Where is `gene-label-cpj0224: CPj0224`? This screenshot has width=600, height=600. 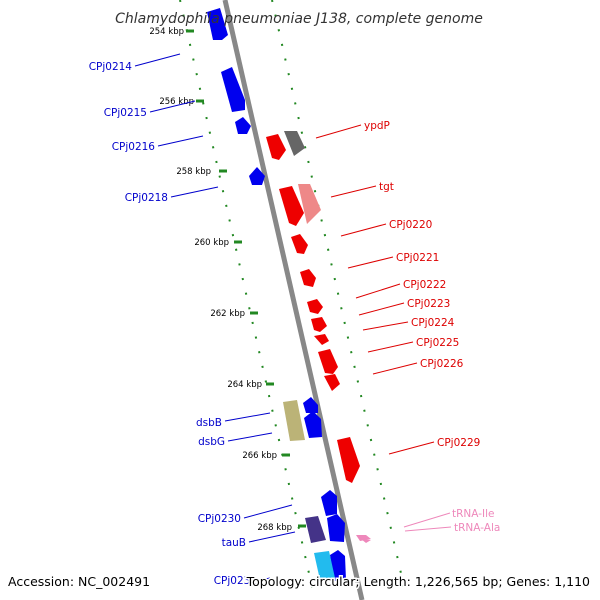
gene-label-cpj0224: CPj0224 is located at coordinates (433, 323).